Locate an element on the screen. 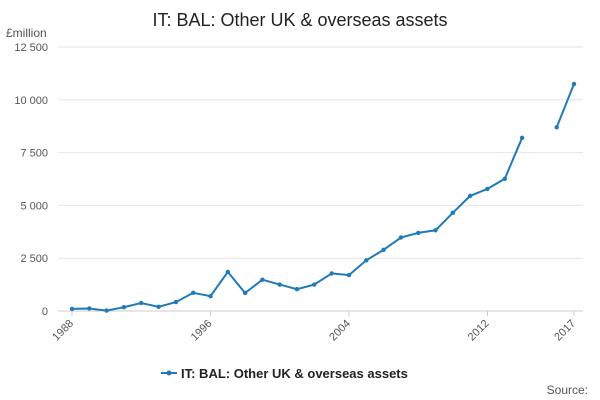 The height and width of the screenshot is (400, 600). chart-title: IT: BAL: Other UK & overseas assets is located at coordinates (299, 20).